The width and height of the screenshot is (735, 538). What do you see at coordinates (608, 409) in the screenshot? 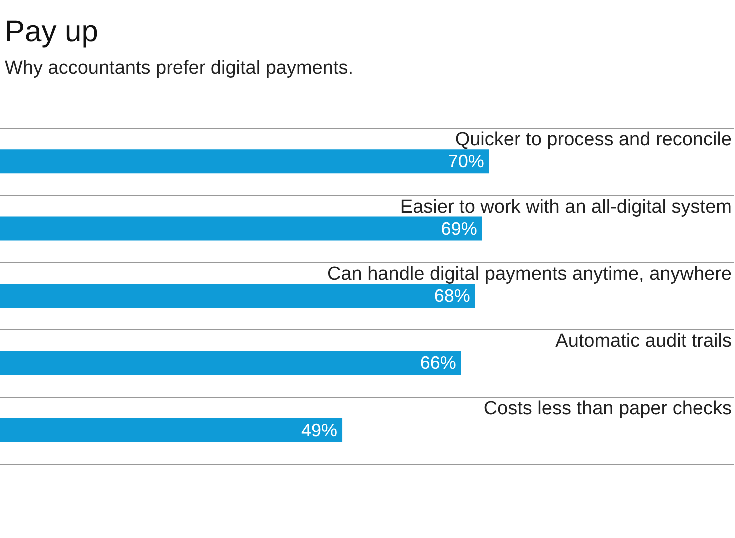
I see `y-tick-label: Costs less than paper checks` at bounding box center [608, 409].